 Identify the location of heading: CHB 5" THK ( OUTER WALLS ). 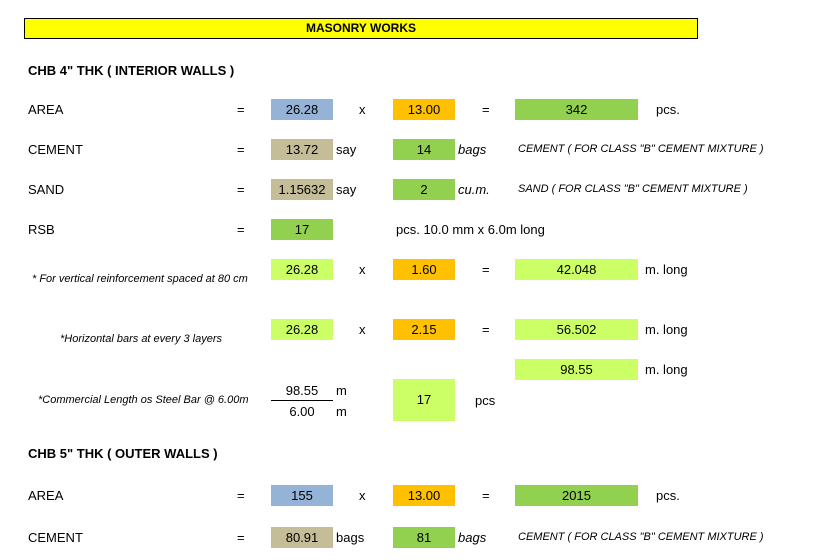
(123, 453).